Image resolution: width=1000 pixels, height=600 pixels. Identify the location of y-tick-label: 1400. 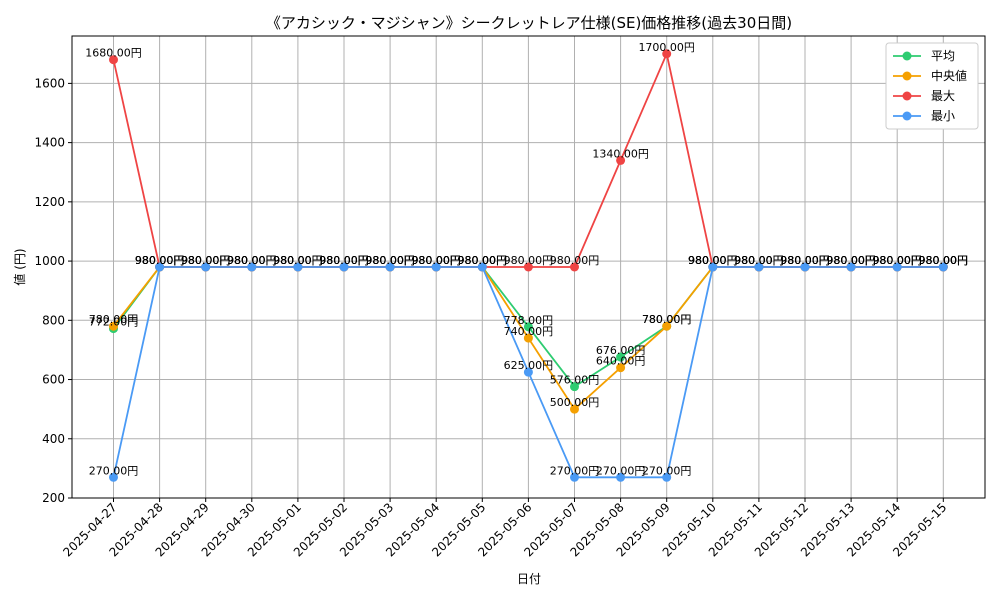
(49, 143).